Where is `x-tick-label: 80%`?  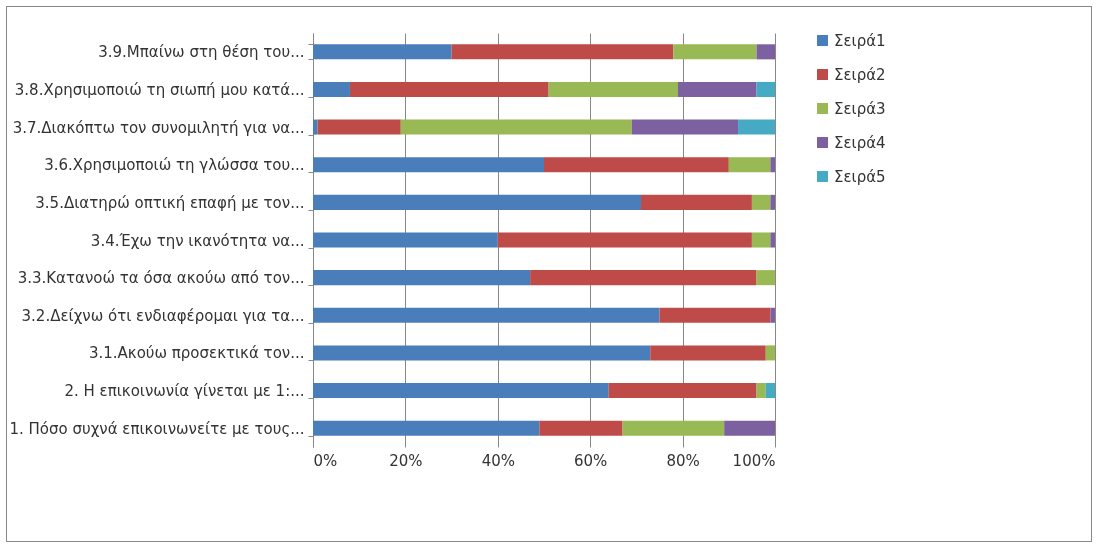 x-tick-label: 80% is located at coordinates (683, 460).